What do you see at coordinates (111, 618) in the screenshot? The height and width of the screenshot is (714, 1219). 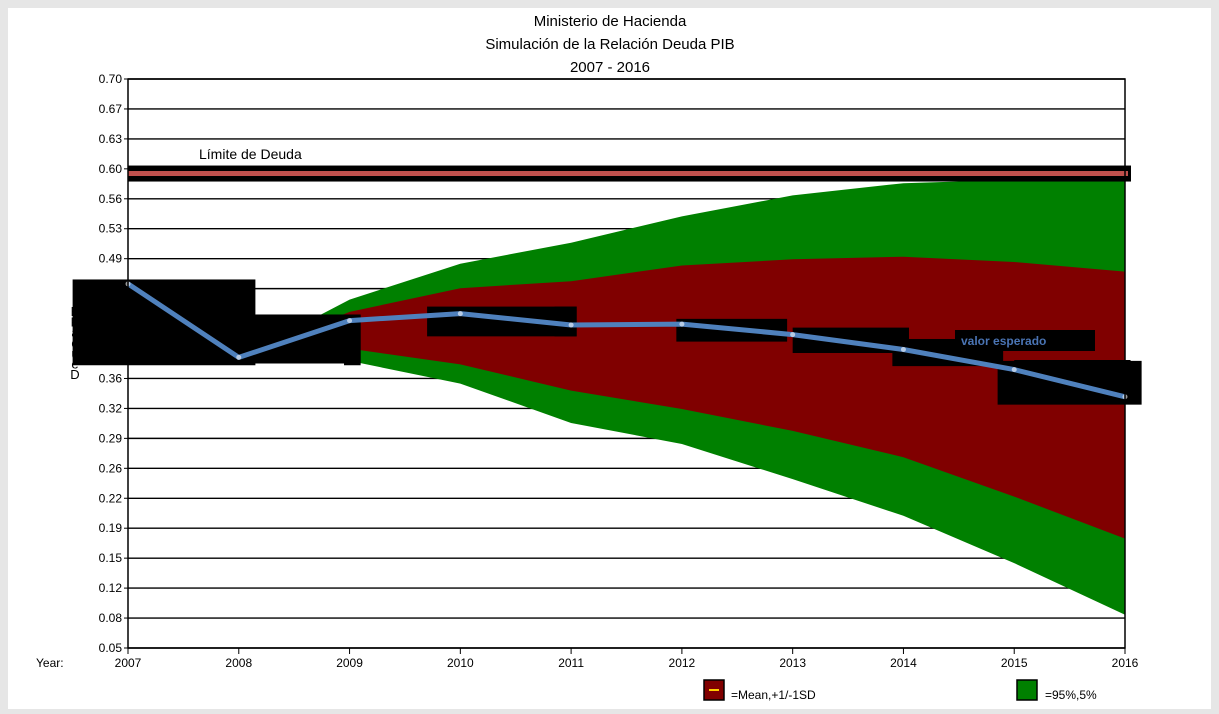 I see `y-tick-label: 0.08` at bounding box center [111, 618].